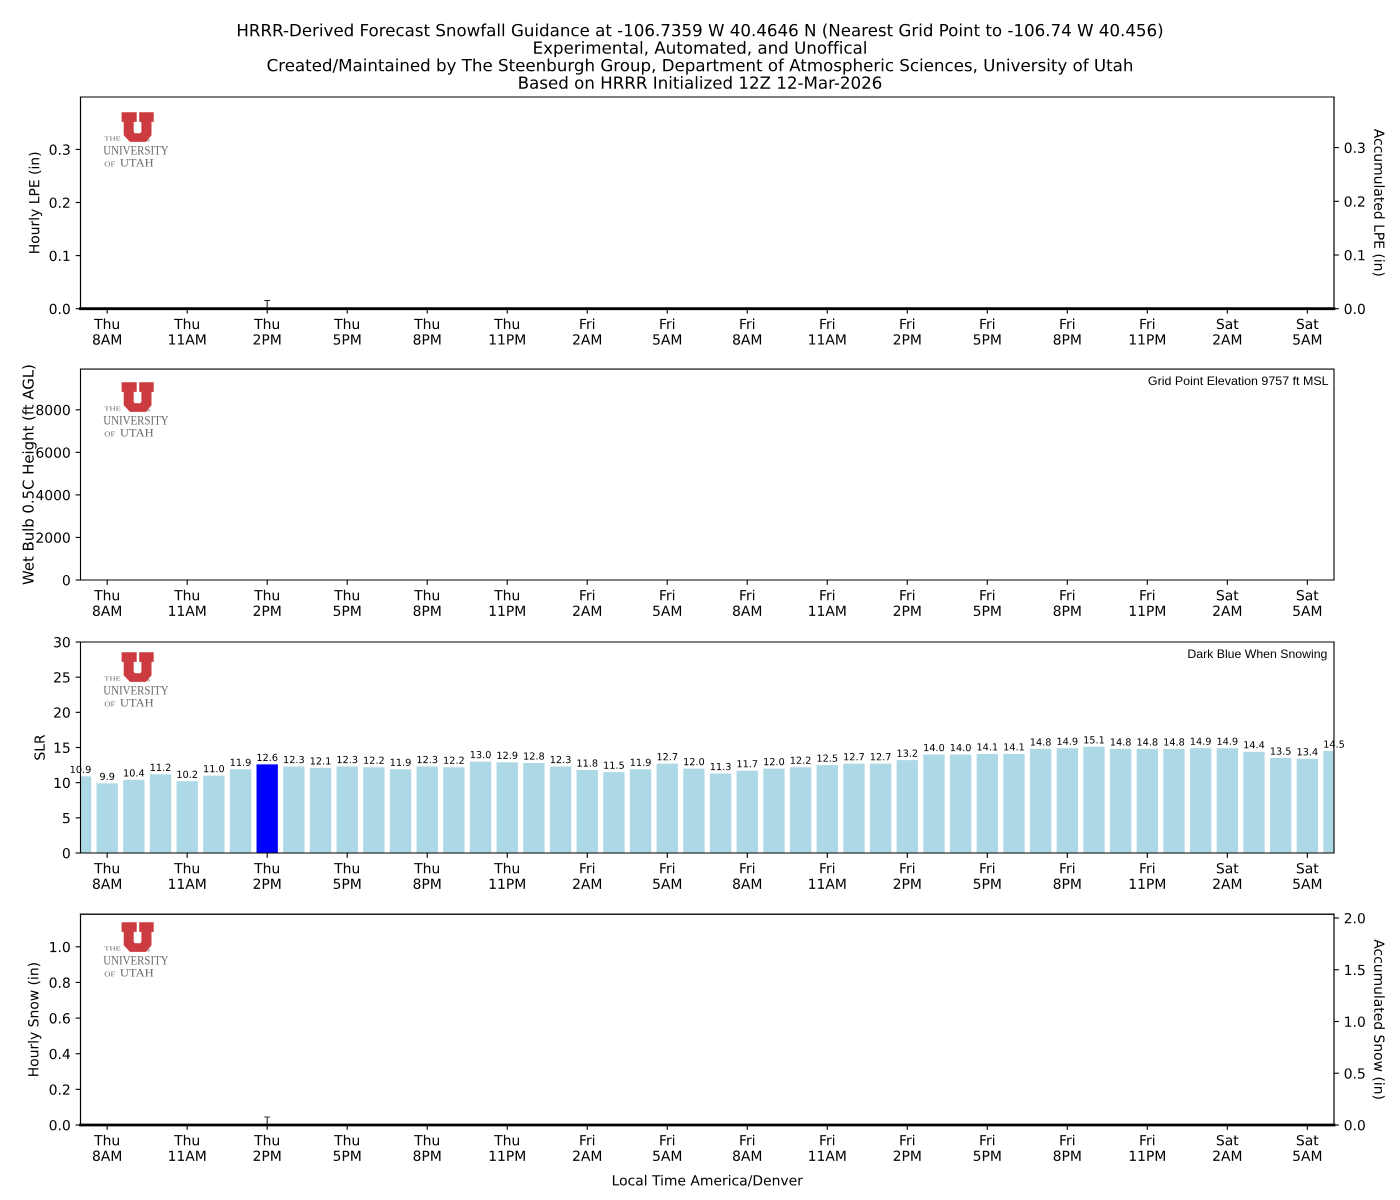 This screenshot has height=1200, width=1400. Describe the element at coordinates (1238, 381) in the screenshot. I see `svg-text:Grid Point Elevation 9757 ft M: Grid Point Elevation 9757 ft MSL` at that location.